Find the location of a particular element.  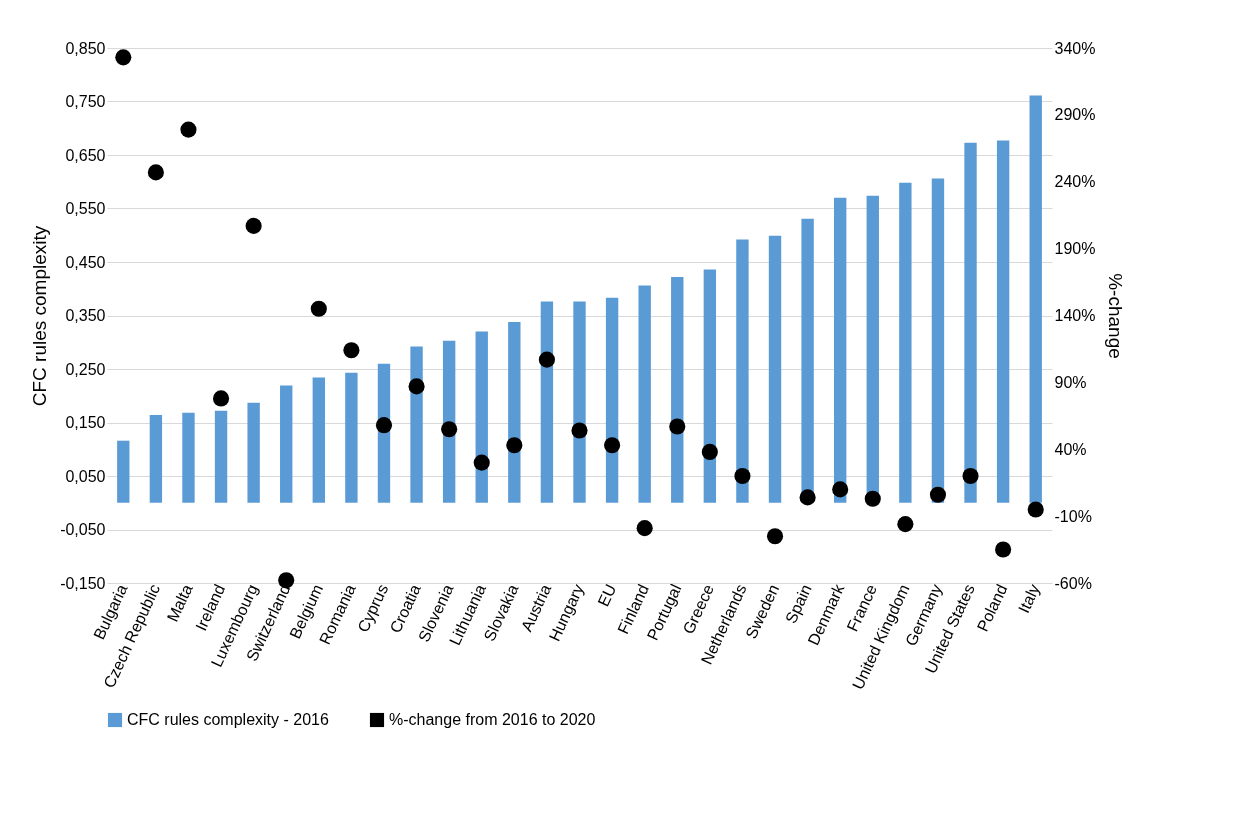

y-tick-label: 0,650 is located at coordinates (85, 155).